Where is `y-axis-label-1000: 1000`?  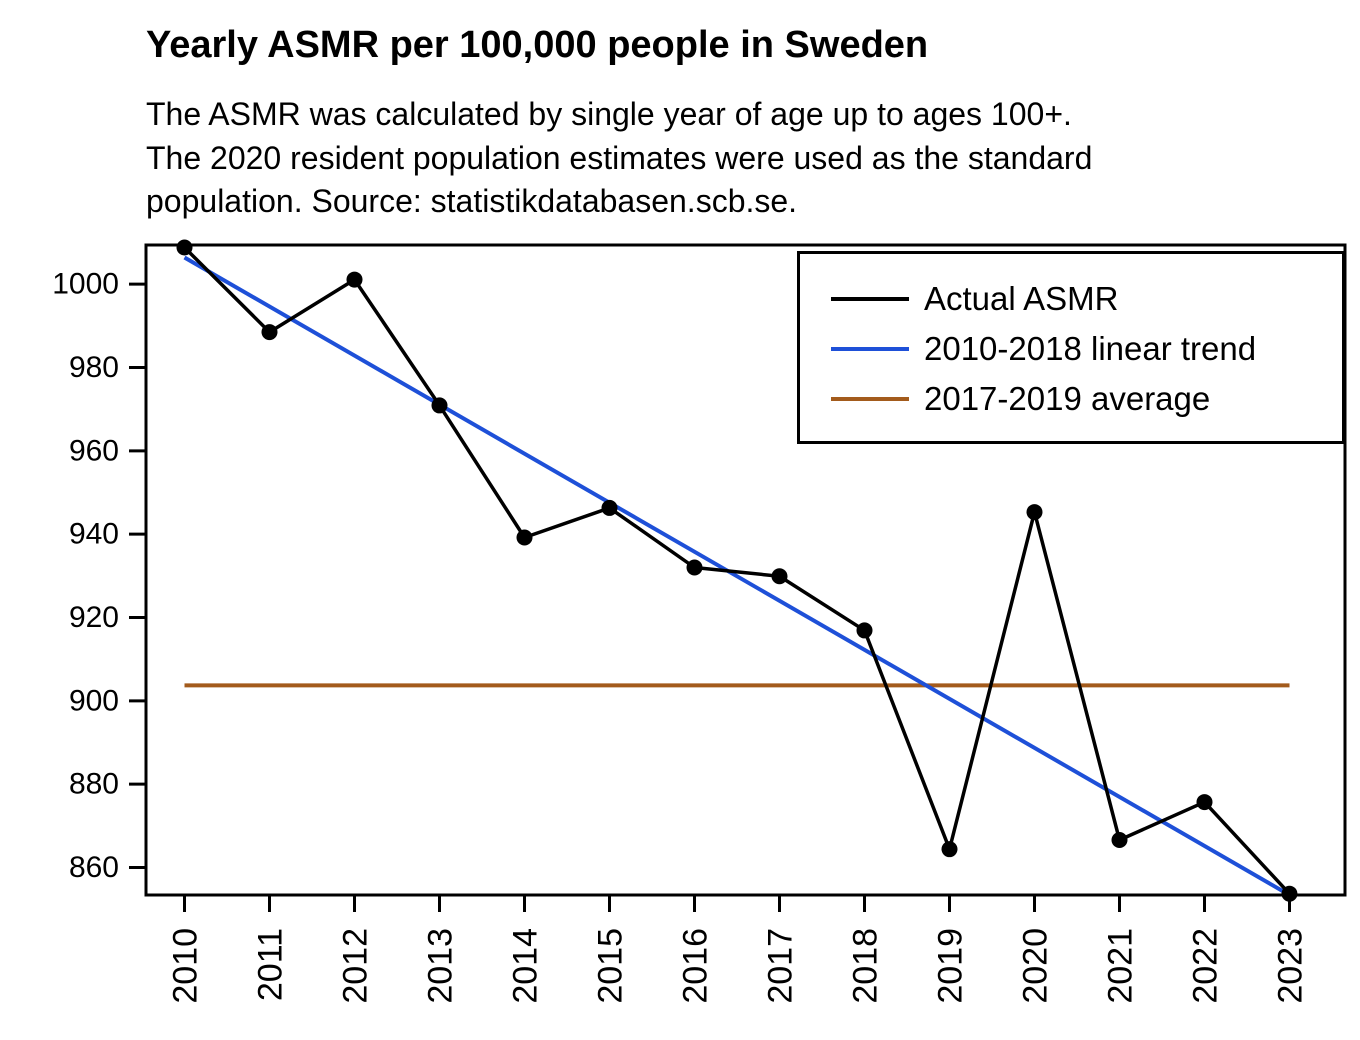 y-axis-label-1000: 1000 is located at coordinates (85, 284).